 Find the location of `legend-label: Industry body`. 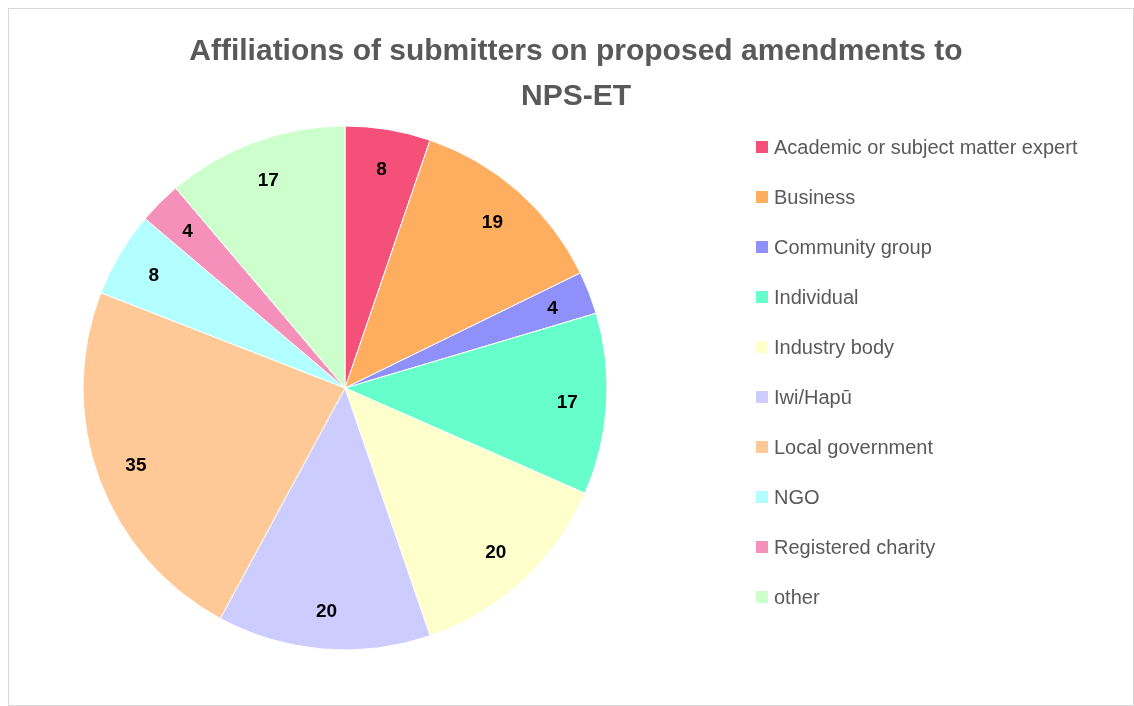

legend-label: Industry body is located at coordinates (834, 347).